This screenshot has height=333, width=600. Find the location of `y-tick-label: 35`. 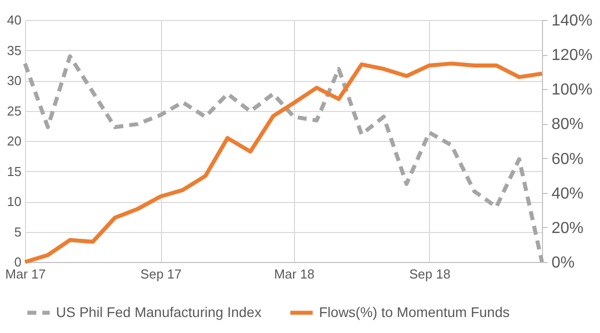

y-tick-label: 35 is located at coordinates (14, 50).